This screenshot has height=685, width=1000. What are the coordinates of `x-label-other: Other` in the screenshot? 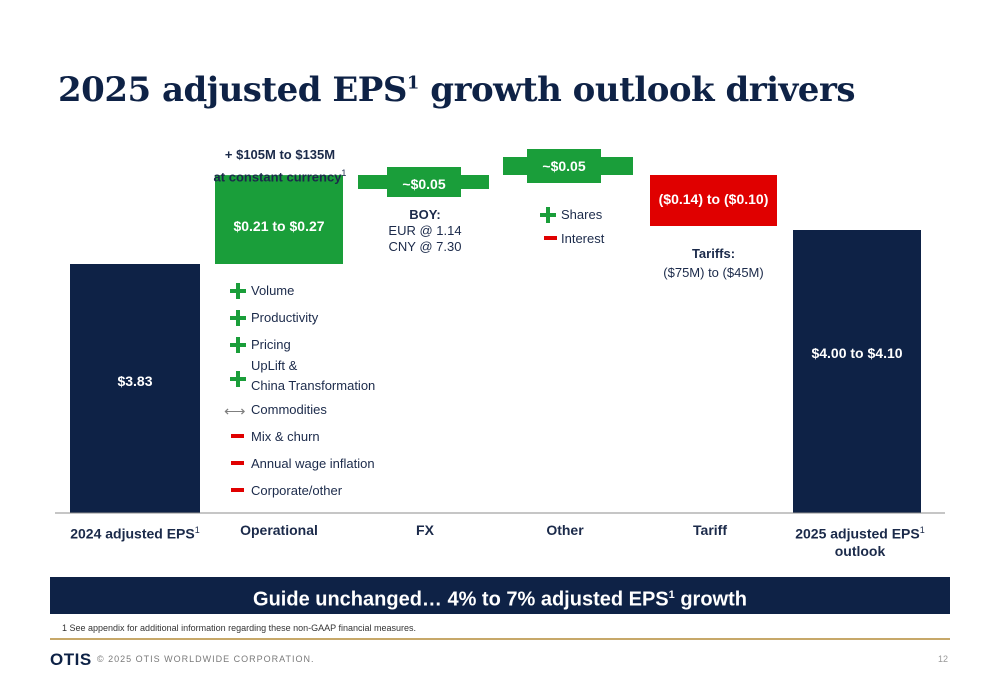 It's located at (565, 530).